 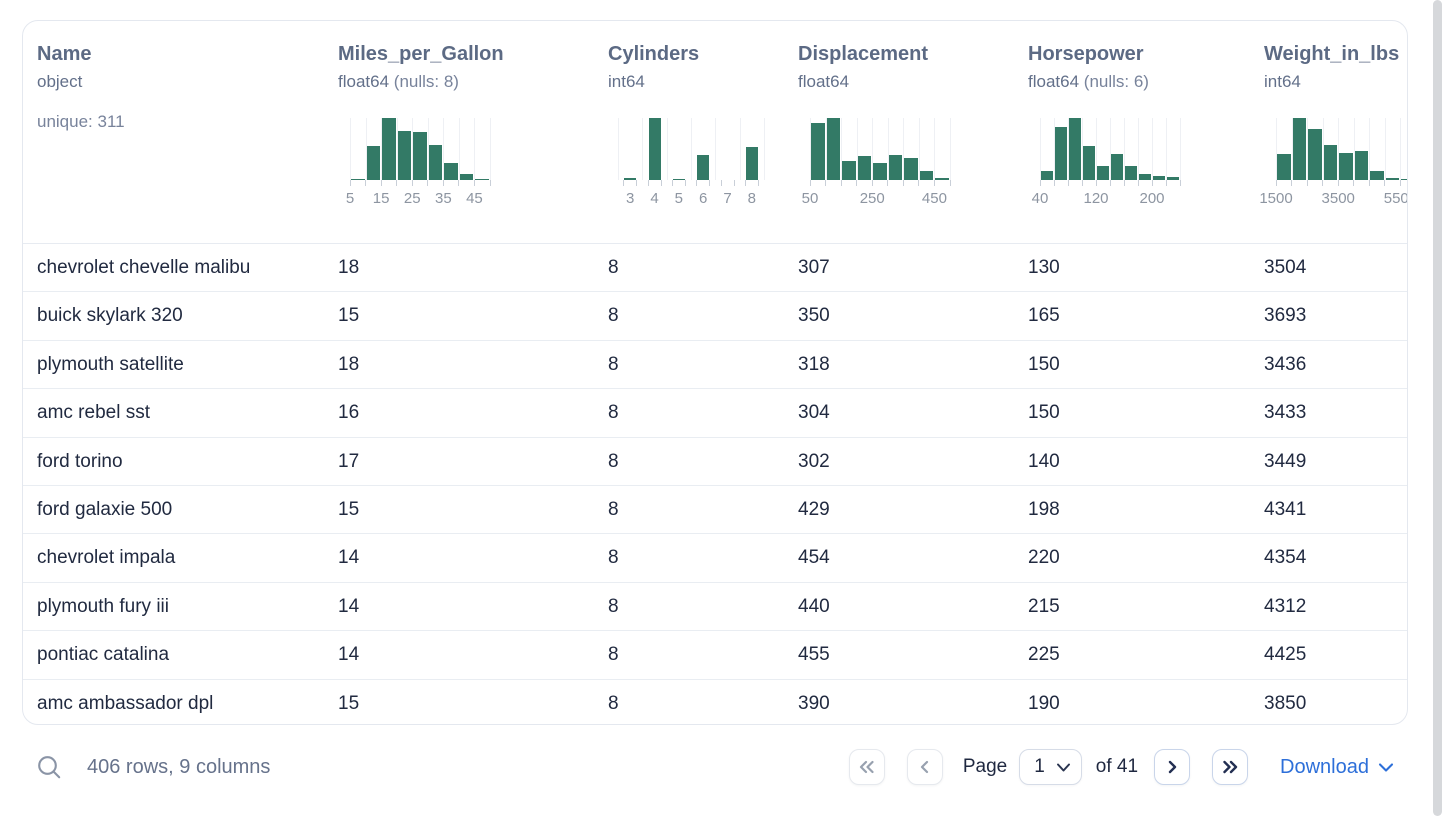 I want to click on column-header-cylinders: Cylinders int64 3 4 5 6 7 8, so click(x=703, y=142).